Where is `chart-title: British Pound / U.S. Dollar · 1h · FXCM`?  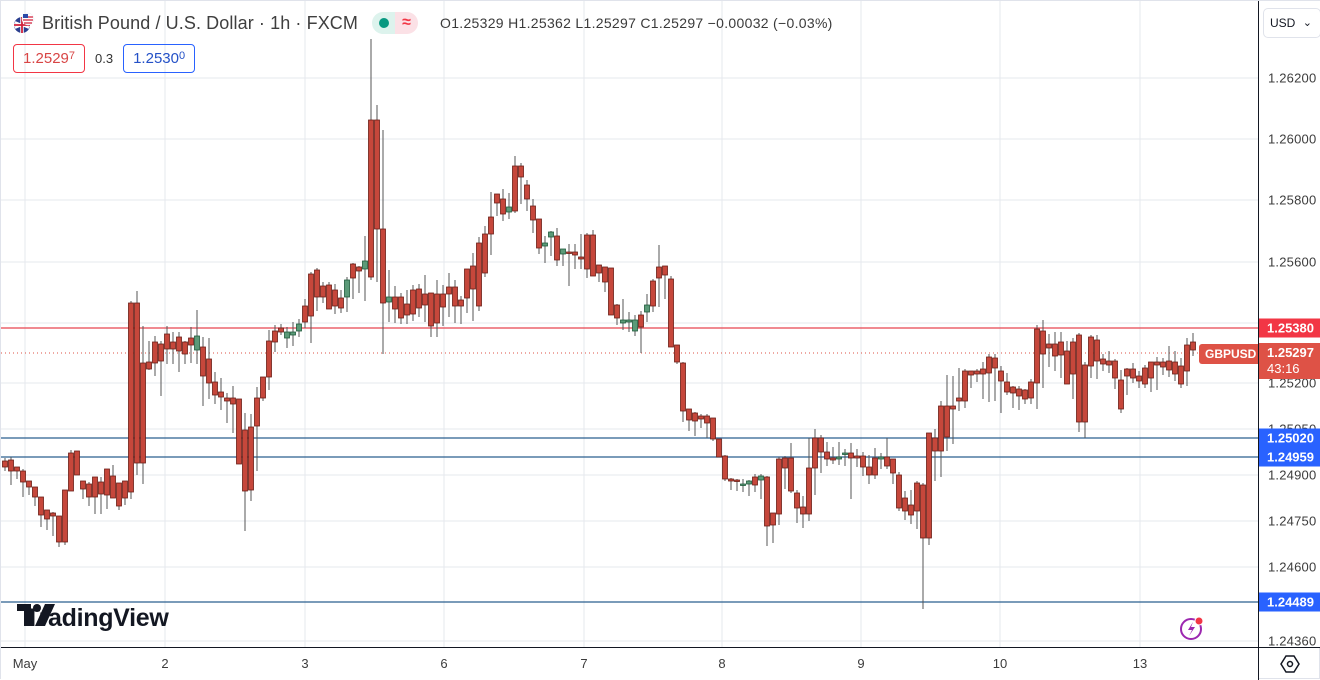 chart-title: British Pound / U.S. Dollar · 1h · FXCM is located at coordinates (200, 22).